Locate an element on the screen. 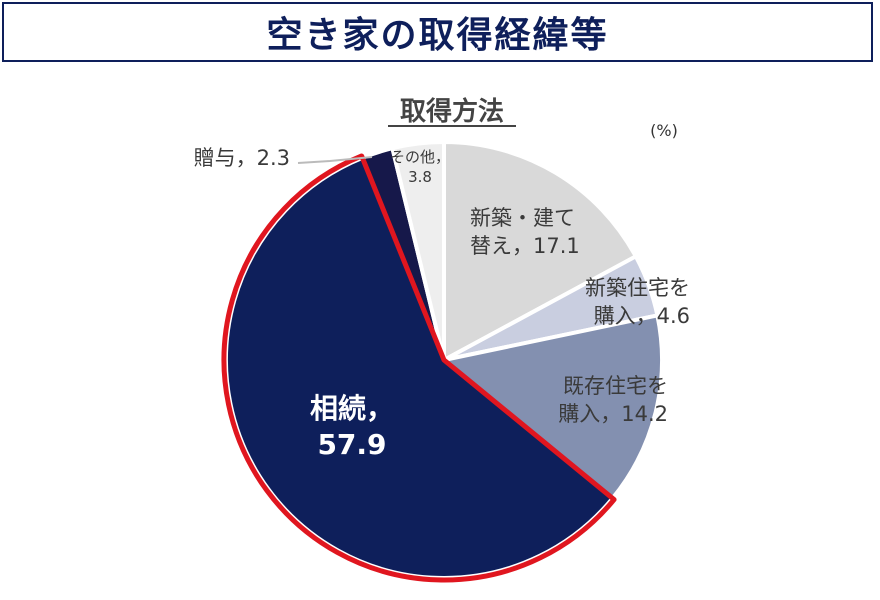  slice-label-2-line-0: 既存住宅を is located at coordinates (615, 386).